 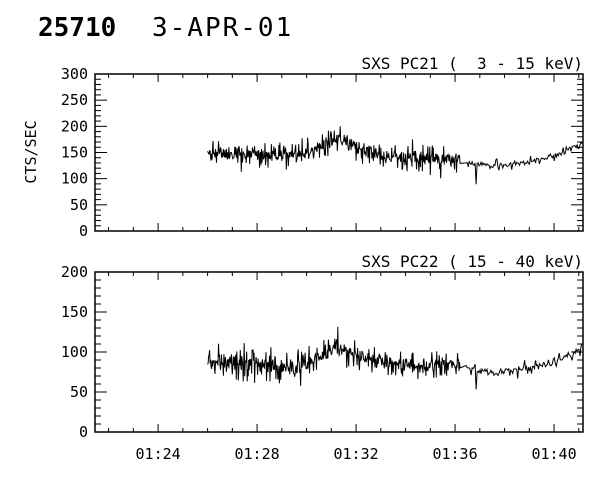 I want to click on x-tick-label: 01:36, so click(x=454, y=454).